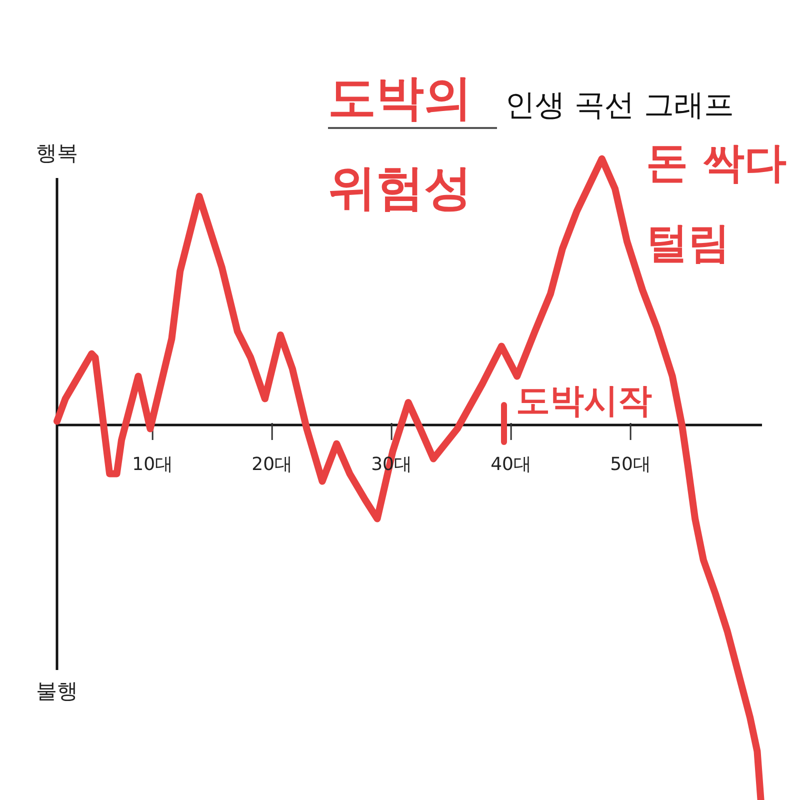 The image size is (800, 800). I want to click on x-tick-label: 40대, so click(511, 464).